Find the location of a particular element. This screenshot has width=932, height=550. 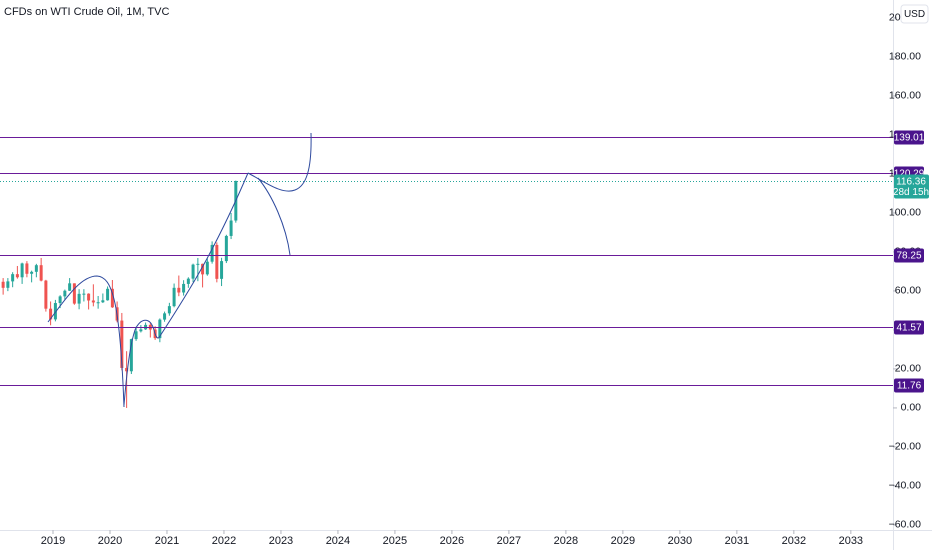

y-tick-label: −20.00 is located at coordinates (905, 447).